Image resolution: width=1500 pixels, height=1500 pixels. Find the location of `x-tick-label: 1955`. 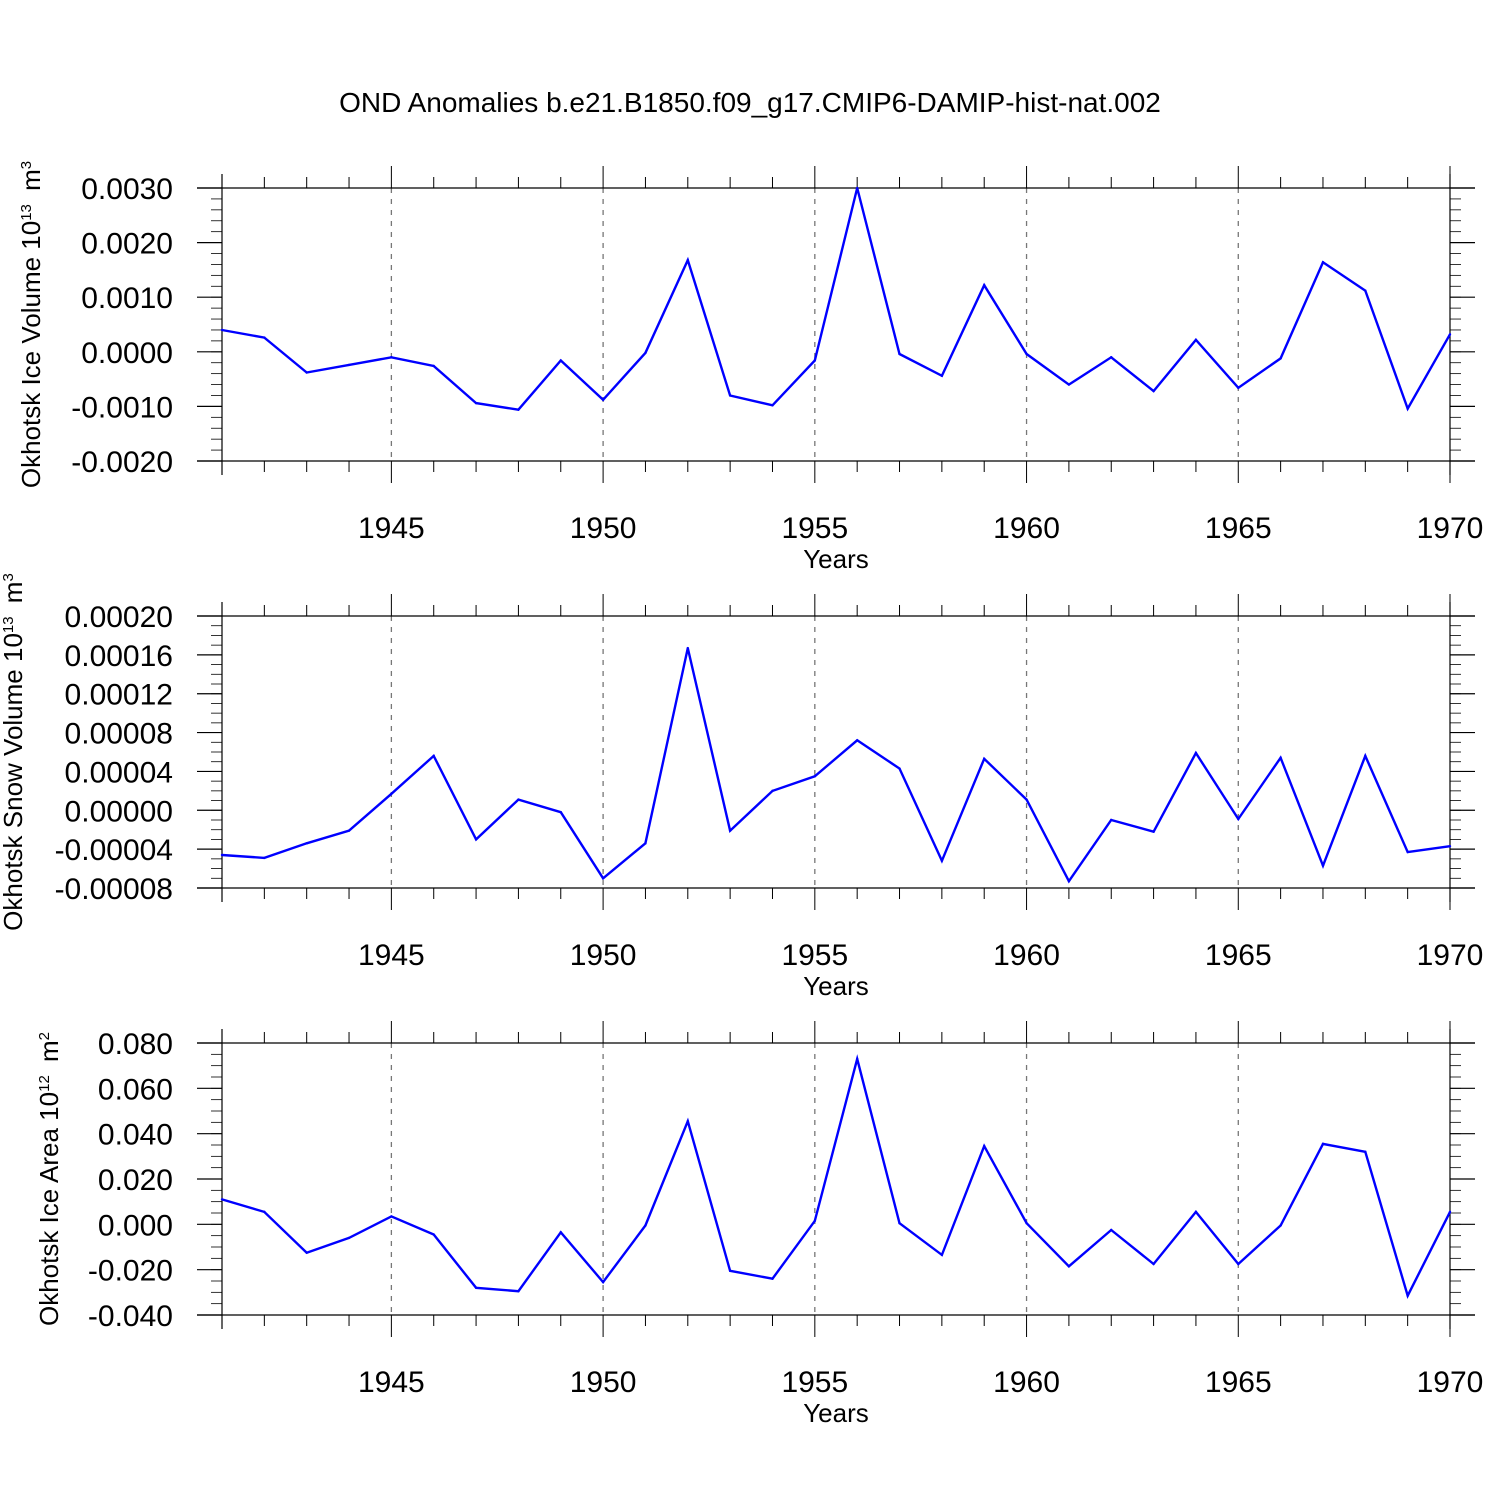

x-tick-label: 1955 is located at coordinates (814, 528).